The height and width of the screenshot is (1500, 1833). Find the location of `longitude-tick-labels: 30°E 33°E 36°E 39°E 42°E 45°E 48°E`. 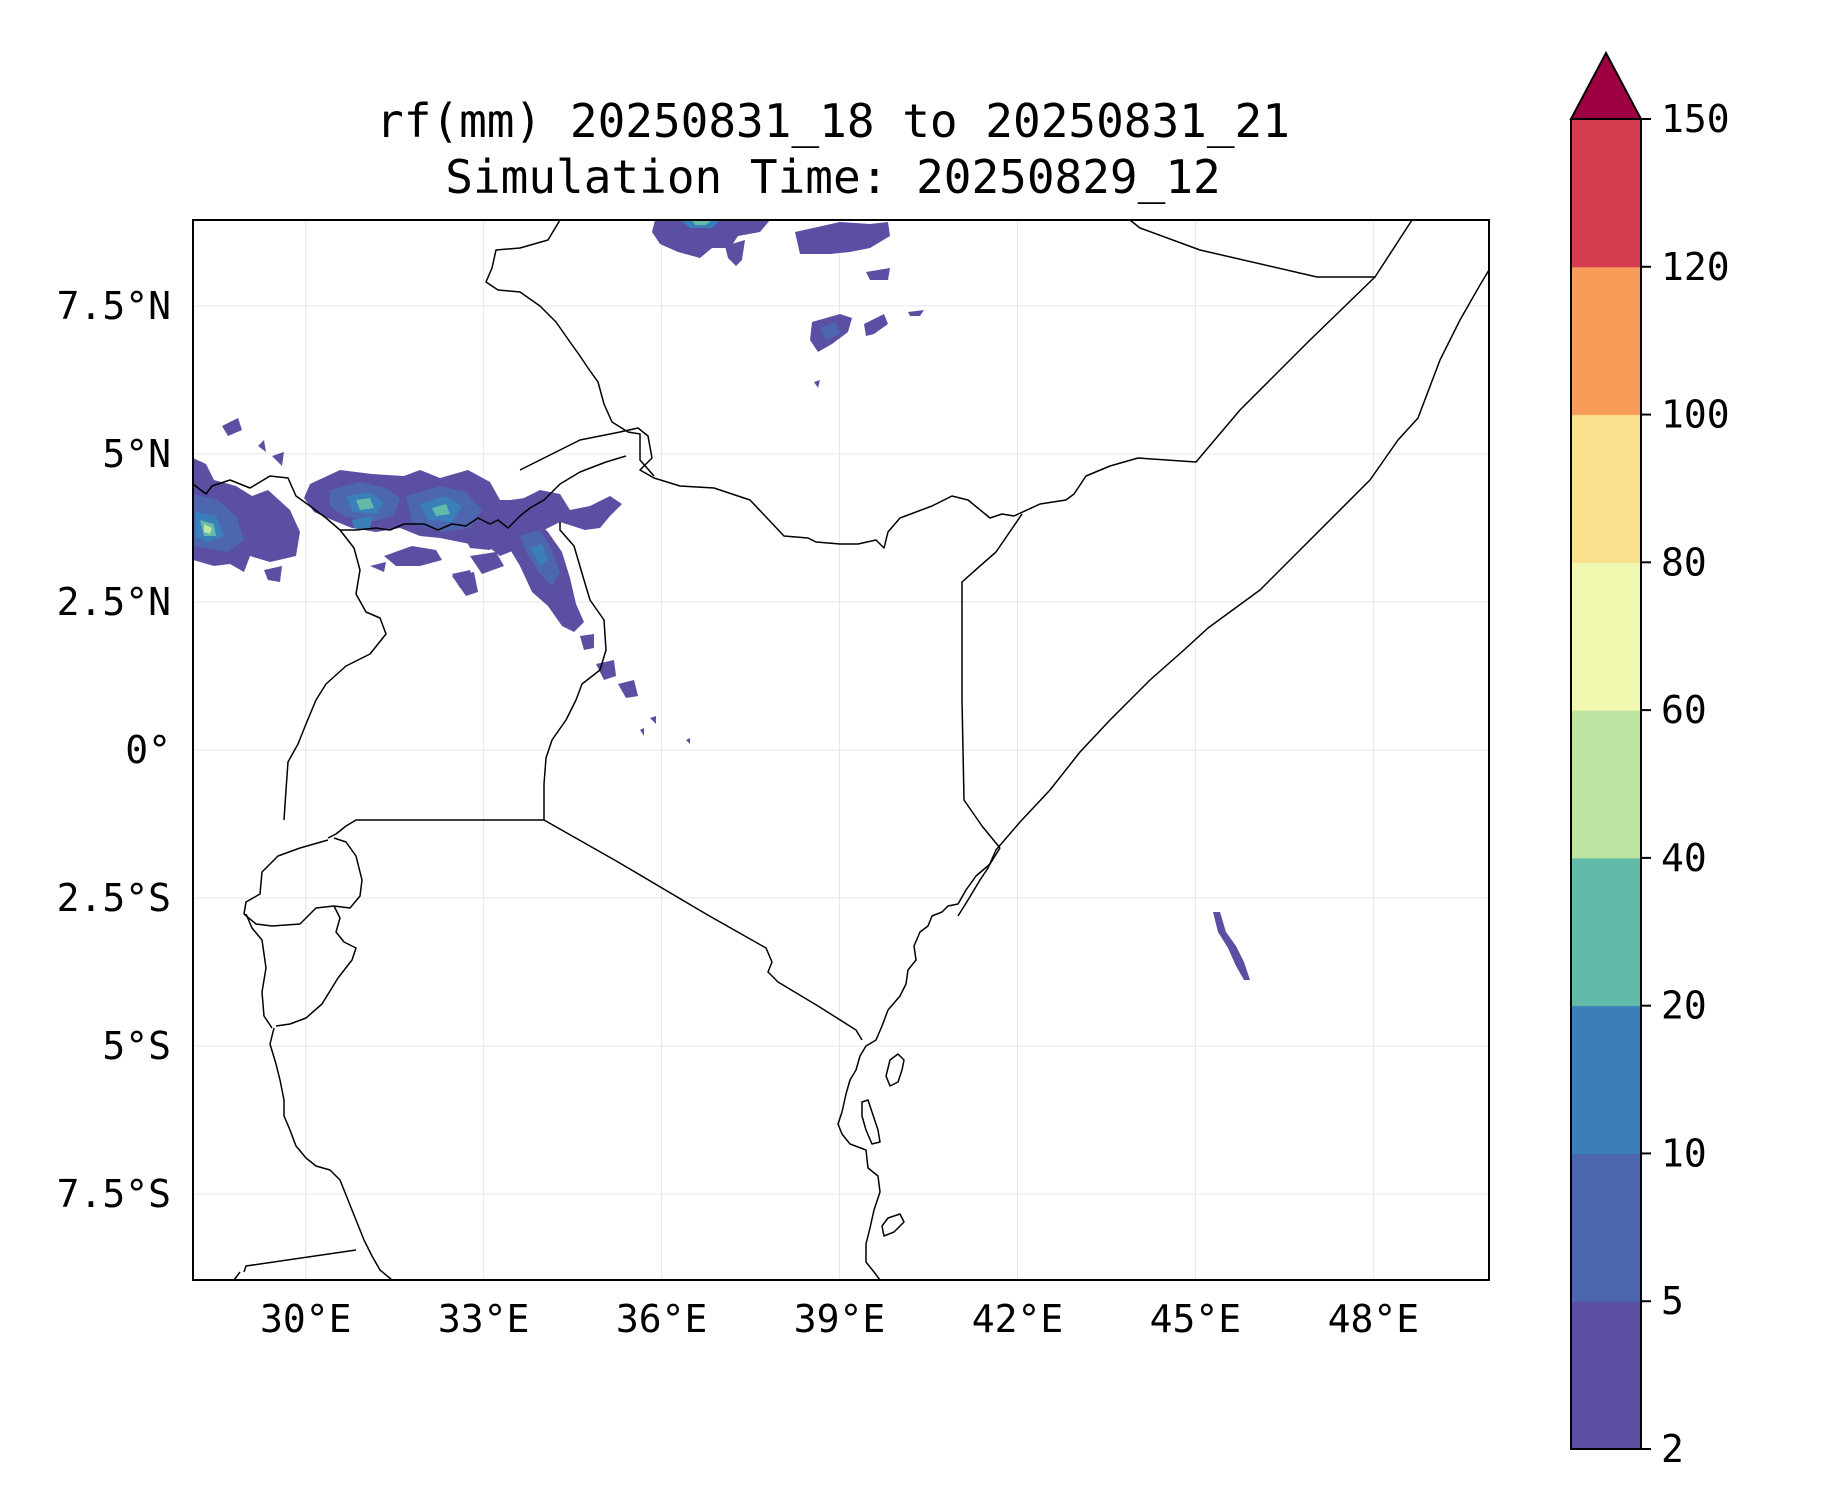

longitude-tick-labels: 30°E 33°E 36°E 39°E 42°E 45°E 48°E is located at coordinates (839, 1319).